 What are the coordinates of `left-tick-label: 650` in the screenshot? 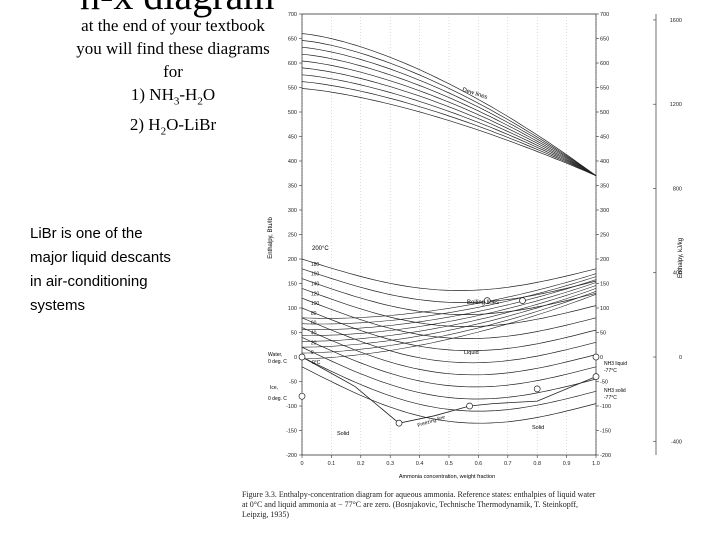 It's located at (292, 40).